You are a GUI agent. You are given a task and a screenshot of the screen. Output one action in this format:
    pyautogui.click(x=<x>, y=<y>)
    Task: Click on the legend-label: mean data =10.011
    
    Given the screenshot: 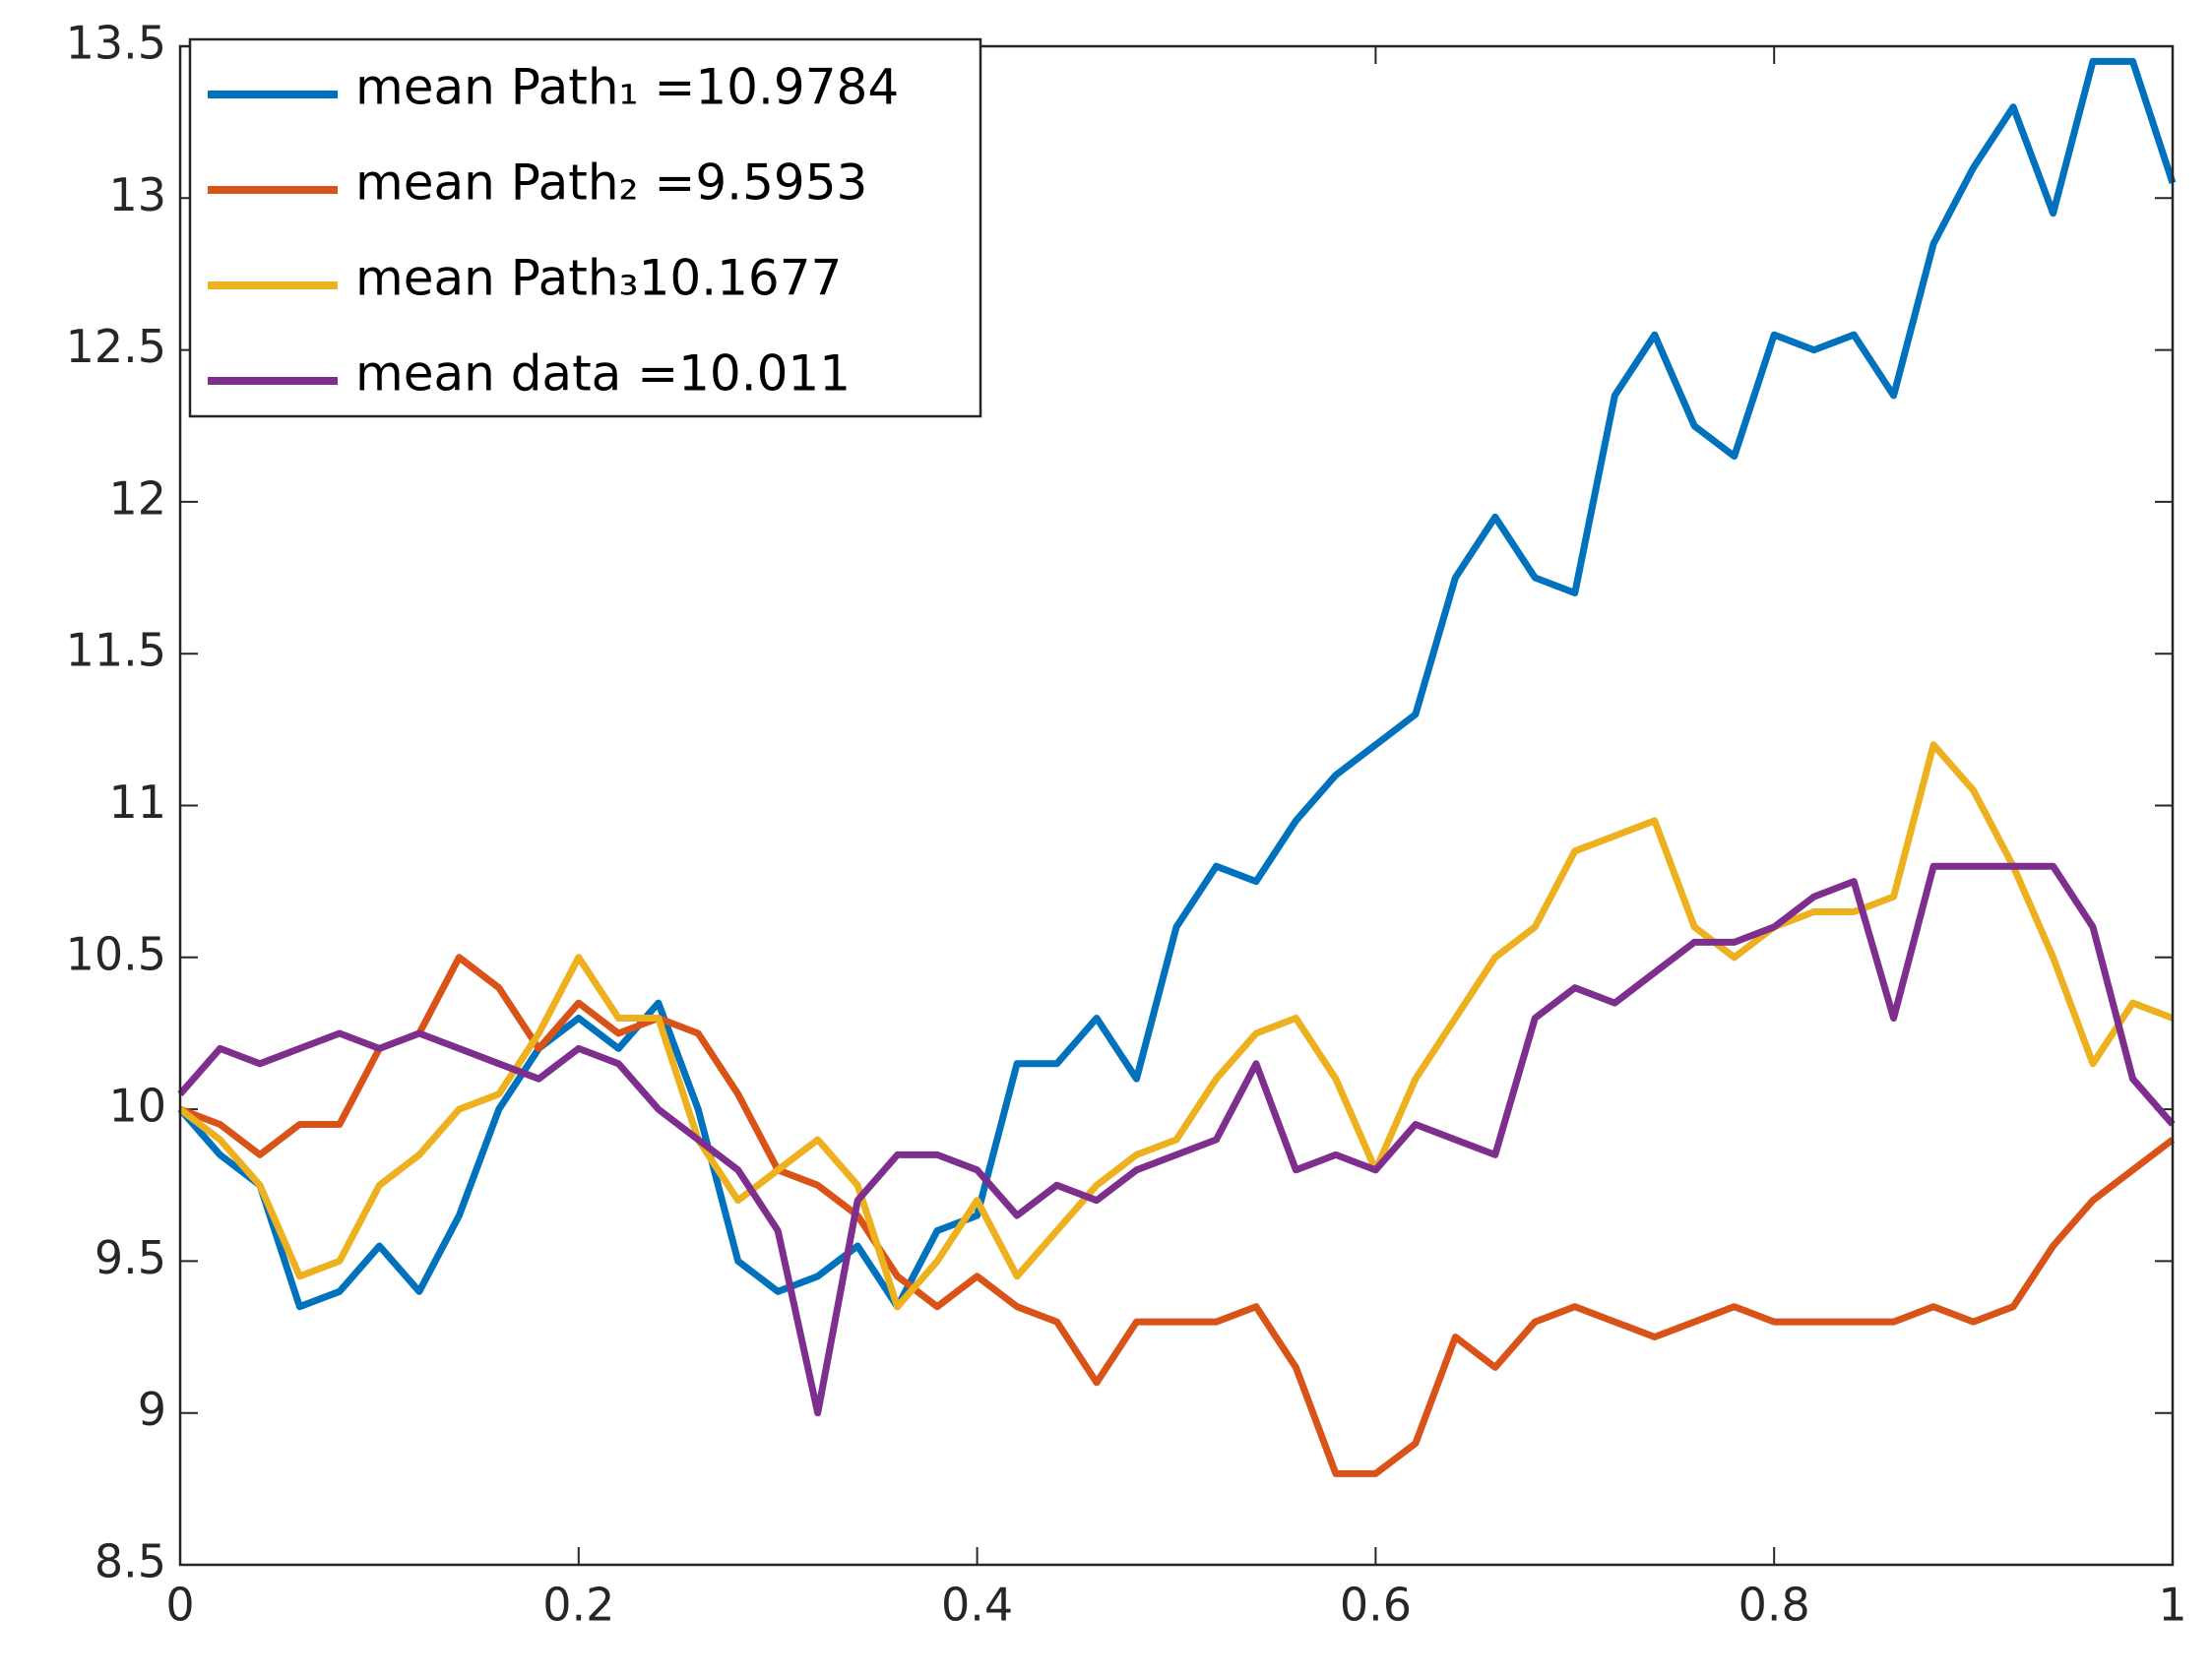 What is the action you would take?
    pyautogui.click(x=603, y=374)
    